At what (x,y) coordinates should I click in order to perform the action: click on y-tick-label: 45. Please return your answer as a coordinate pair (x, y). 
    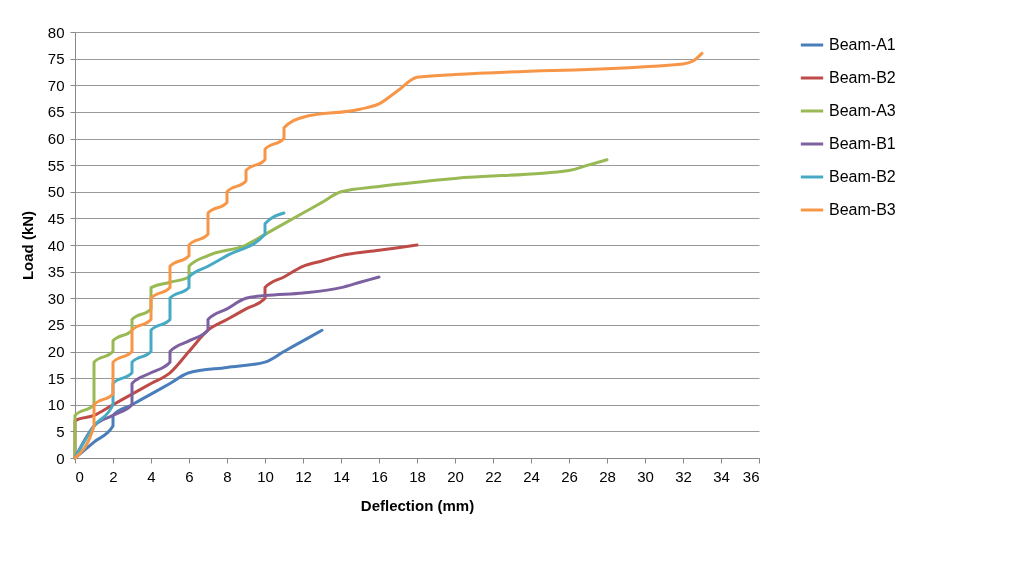
    Looking at the image, I should click on (56, 218).